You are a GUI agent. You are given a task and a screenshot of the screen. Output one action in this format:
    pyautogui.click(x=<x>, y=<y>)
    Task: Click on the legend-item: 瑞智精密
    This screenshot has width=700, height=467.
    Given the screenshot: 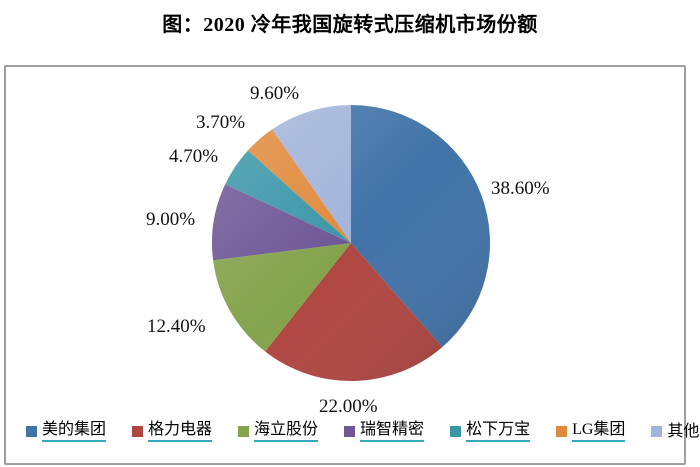 What is the action you would take?
    pyautogui.click(x=384, y=431)
    